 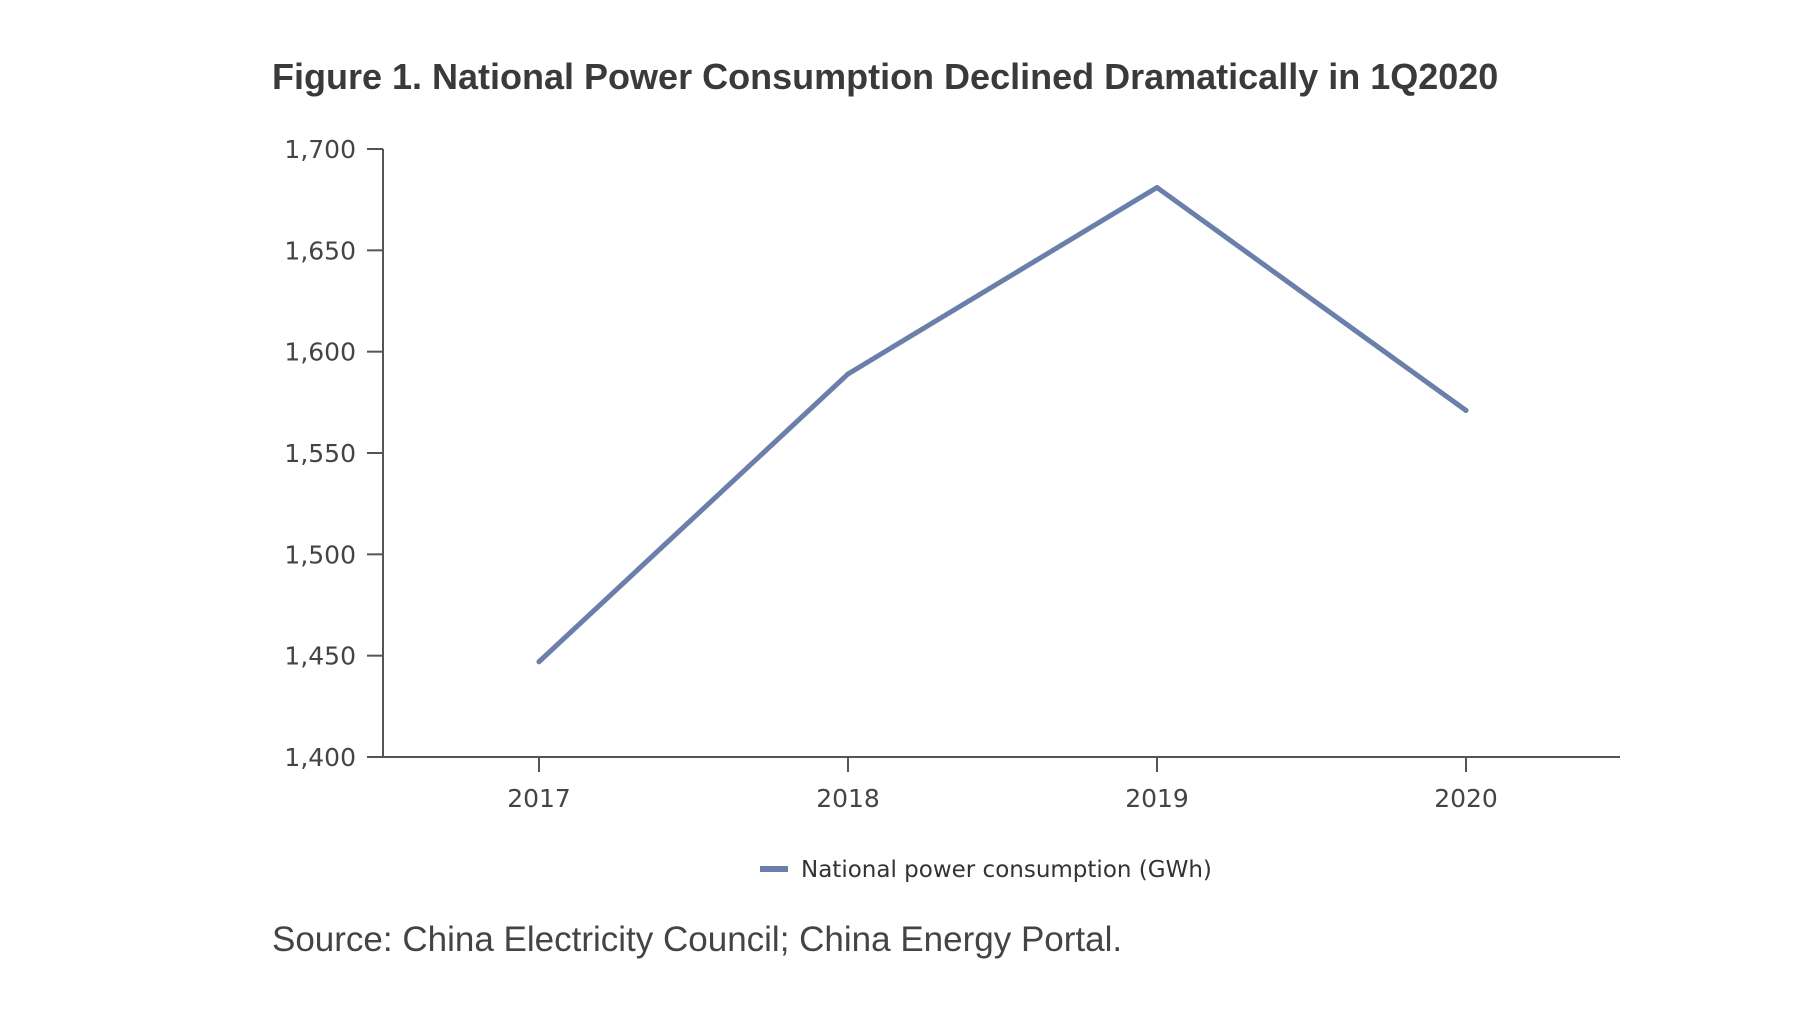 What do you see at coordinates (320, 453) in the screenshot?
I see `y-tick-label: 1,550` at bounding box center [320, 453].